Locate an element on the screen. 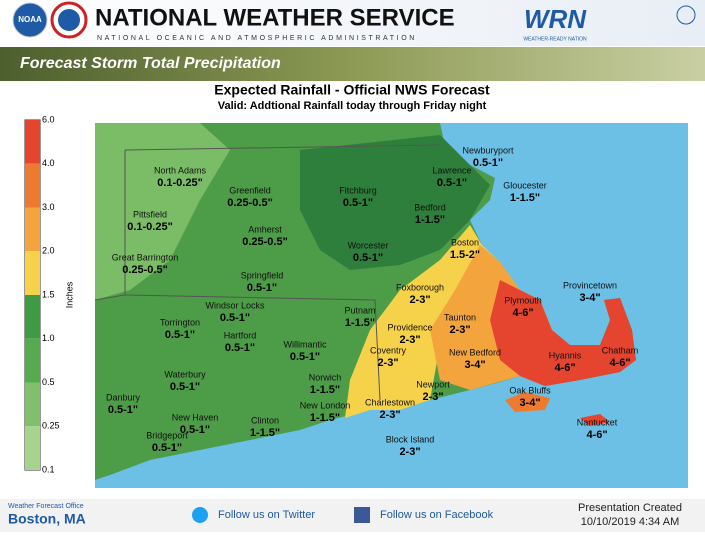 Image resolution: width=705 pixels, height=537 pixels. noaa-logo-text: NOAA is located at coordinates (30, 19).